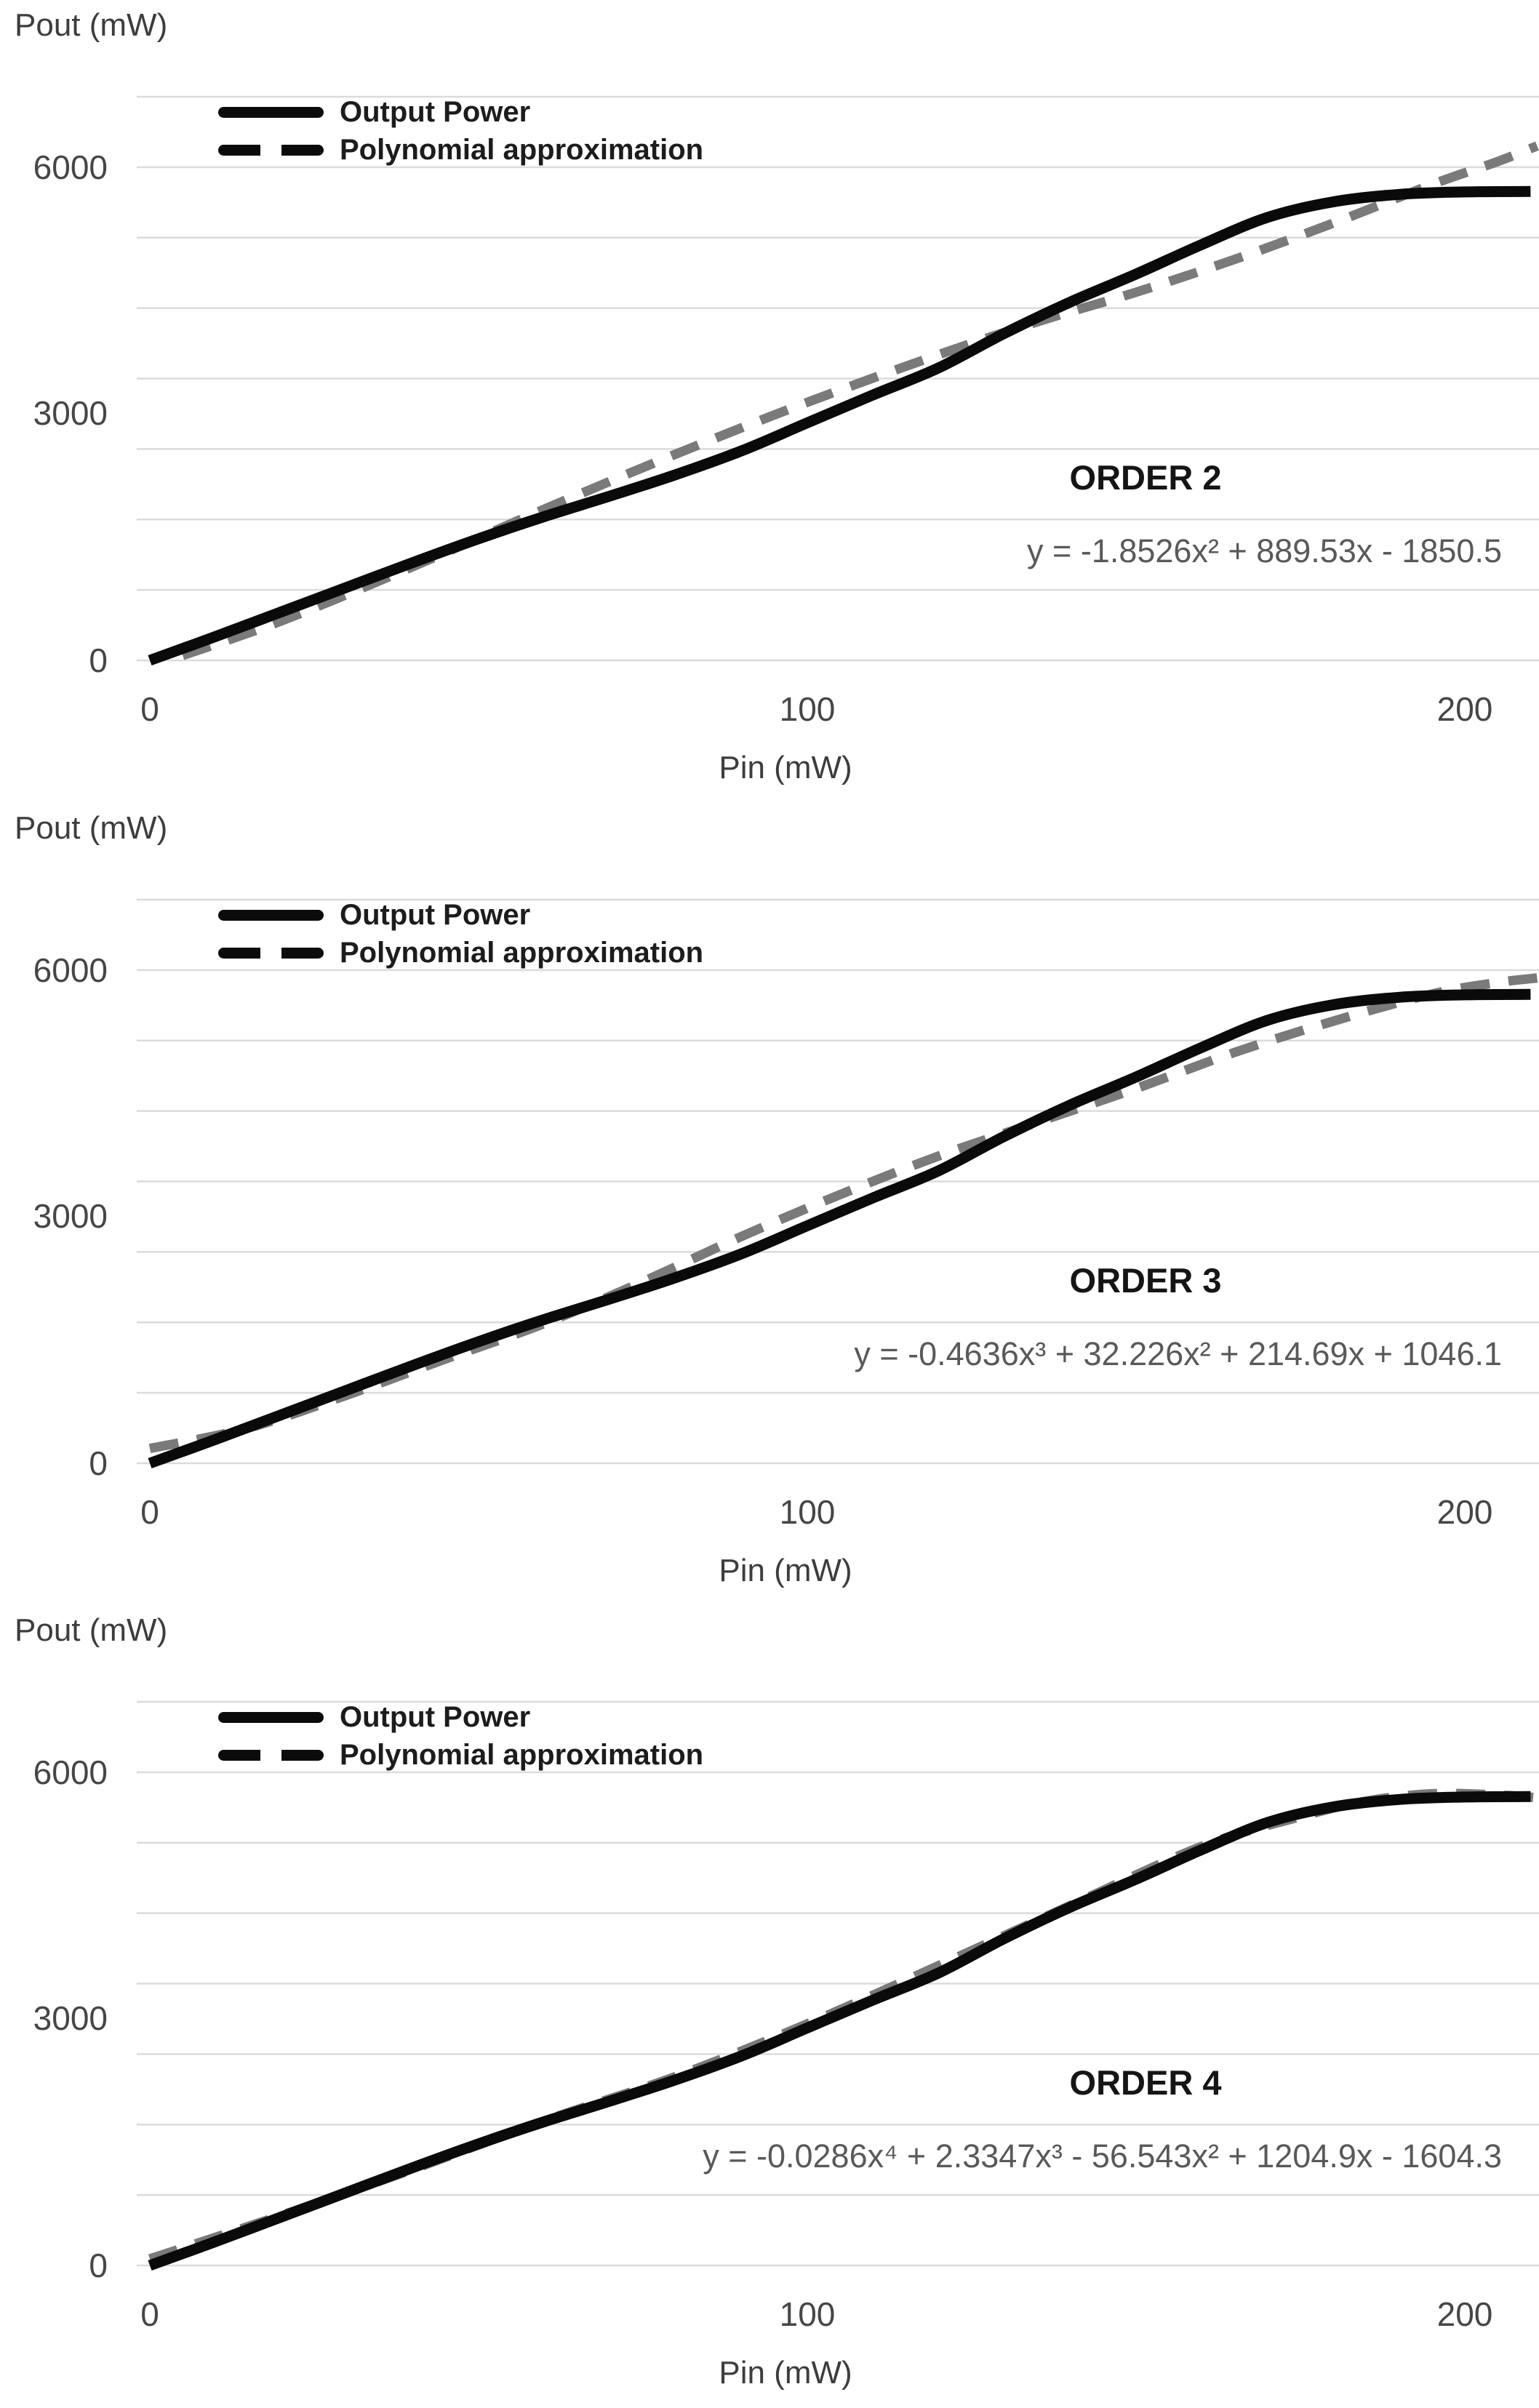  I want to click on trendline-equation: y = -1.8526x² + 889.53x - 1850.5, so click(1264, 550).